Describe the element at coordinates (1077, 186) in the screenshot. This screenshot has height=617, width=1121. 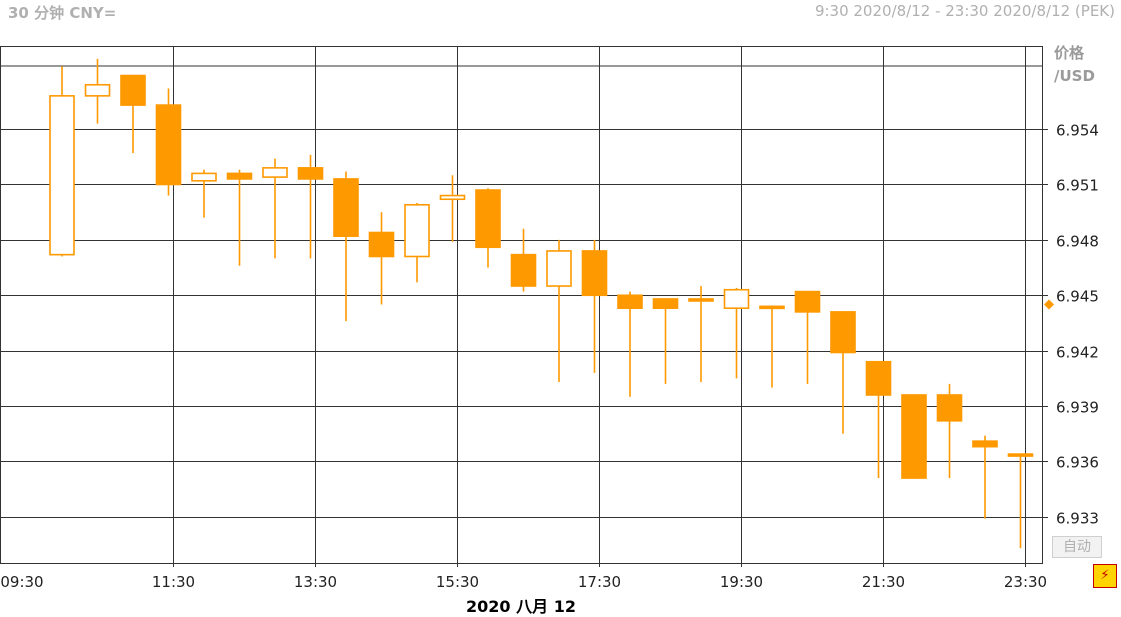
I see `y-tick-label: 6.951` at that location.